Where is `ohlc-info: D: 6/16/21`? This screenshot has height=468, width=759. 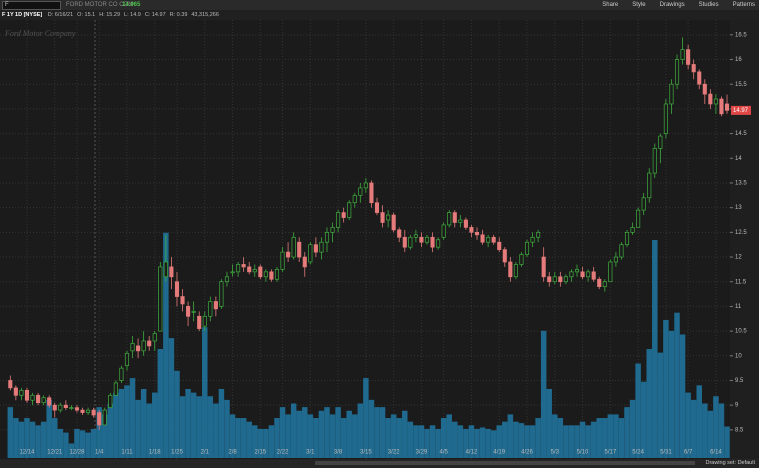
ohlc-info: D: 6/16/21 is located at coordinates (60, 15).